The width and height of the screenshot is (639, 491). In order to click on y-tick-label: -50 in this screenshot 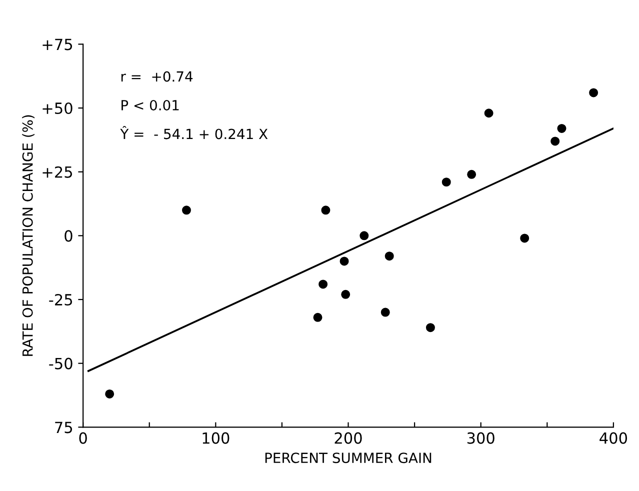, I will do `click(60, 364)`.